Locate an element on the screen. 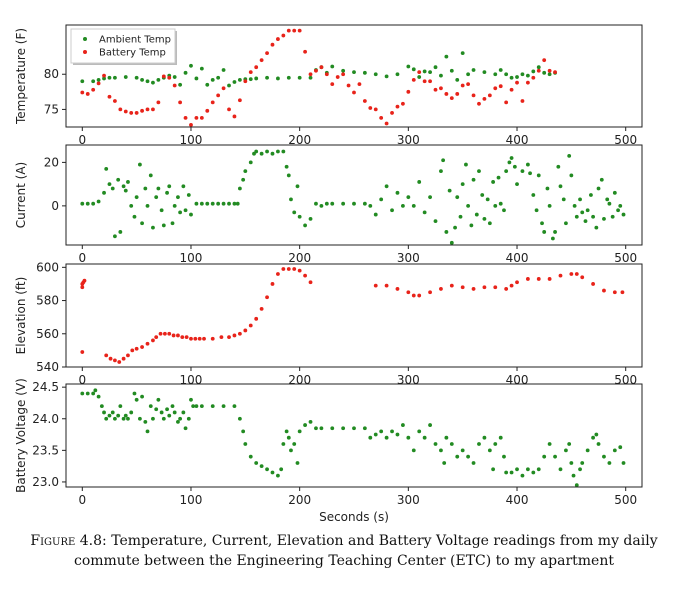 This screenshot has height=597, width=688. x-tick-label: 100 is located at coordinates (191, 140).